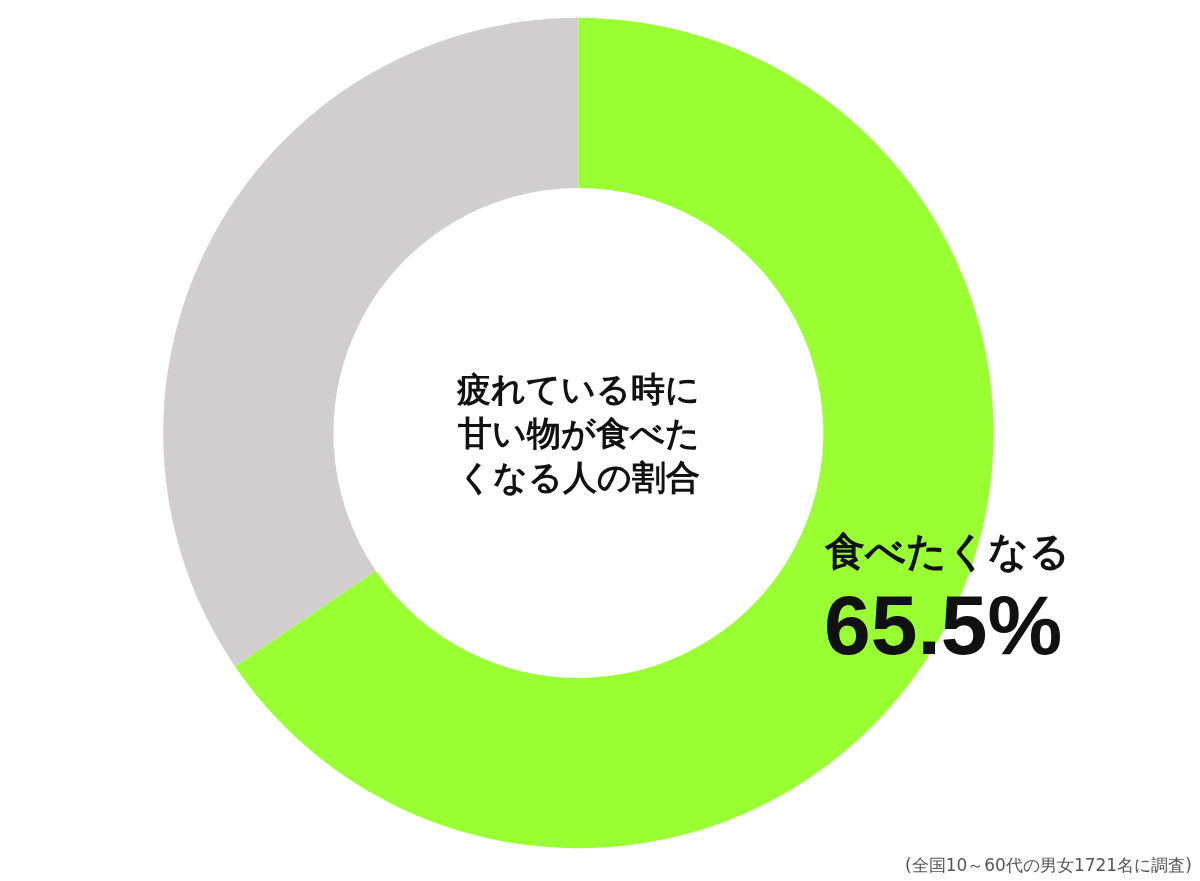 This screenshot has width=1200, height=881. Describe the element at coordinates (578, 433) in the screenshot. I see `text: 疲れている時に甘い物が食べたくなる人の割合` at that location.